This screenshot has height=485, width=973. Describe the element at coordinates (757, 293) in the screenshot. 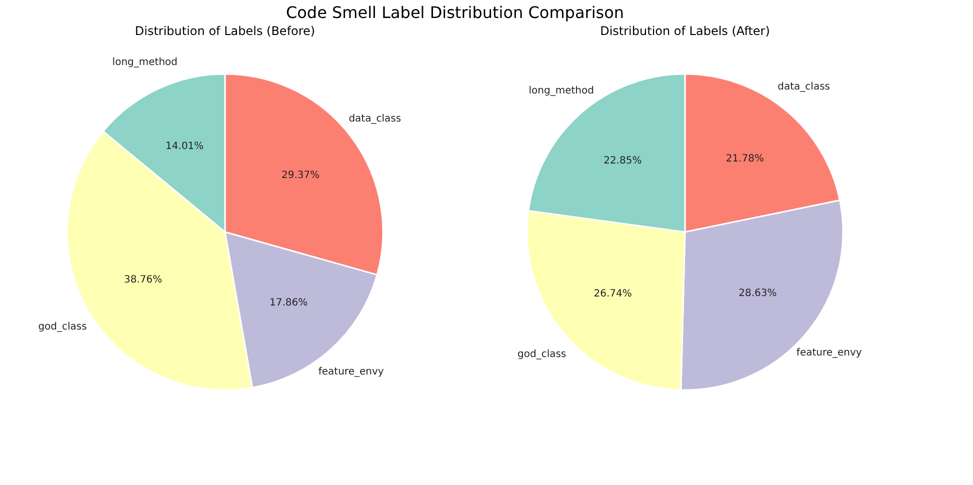

I see `data-label: 28.63%` at that location.